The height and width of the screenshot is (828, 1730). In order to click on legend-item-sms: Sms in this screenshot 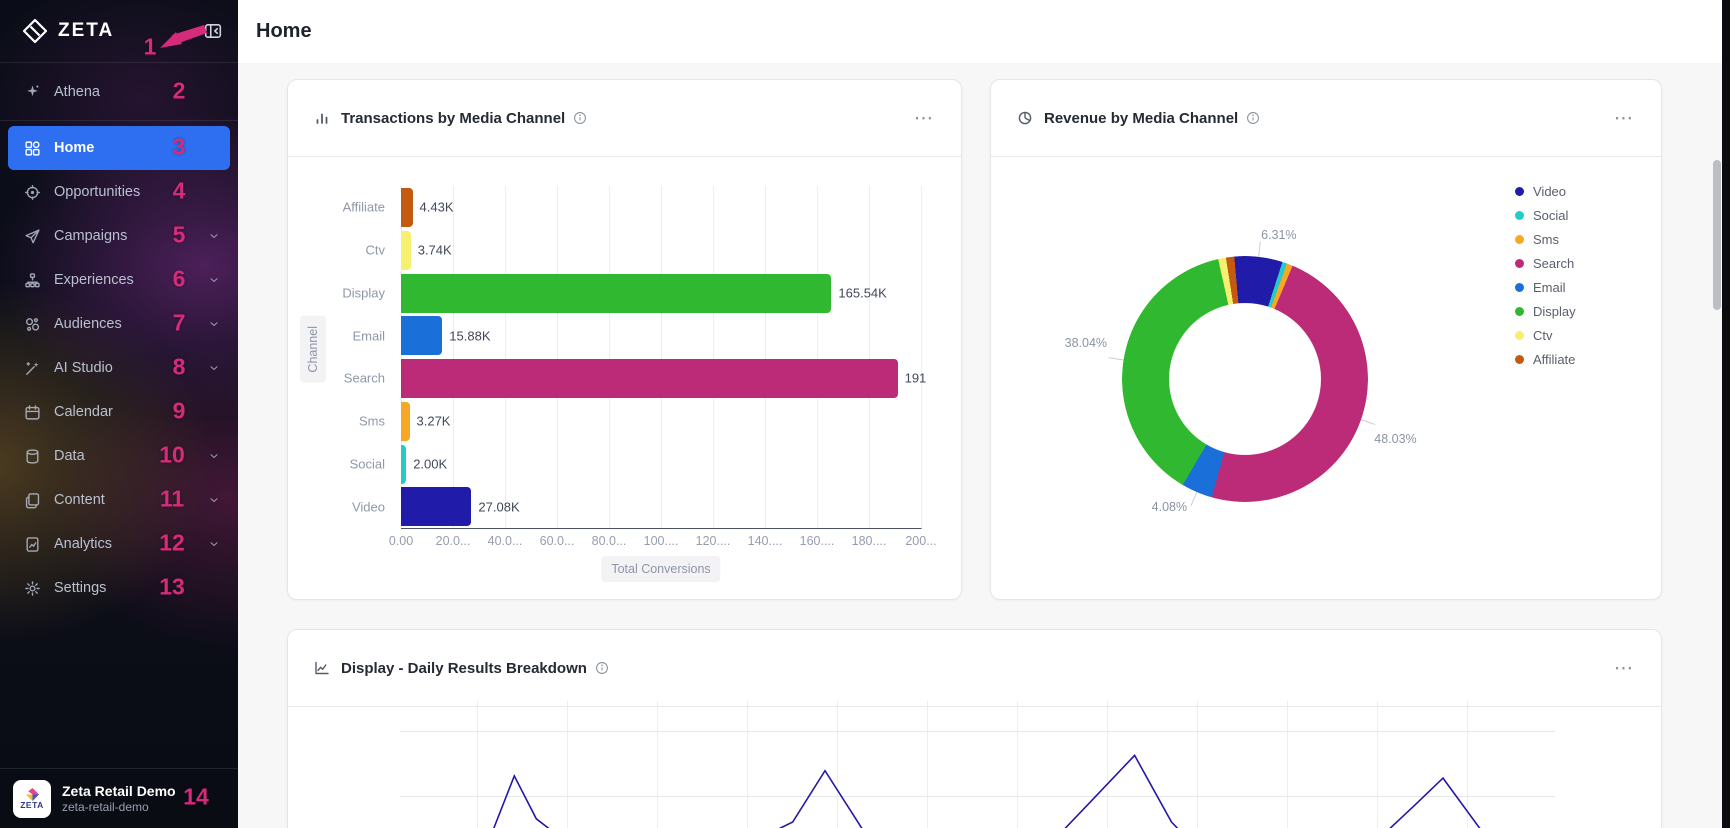, I will do `click(1545, 239)`.